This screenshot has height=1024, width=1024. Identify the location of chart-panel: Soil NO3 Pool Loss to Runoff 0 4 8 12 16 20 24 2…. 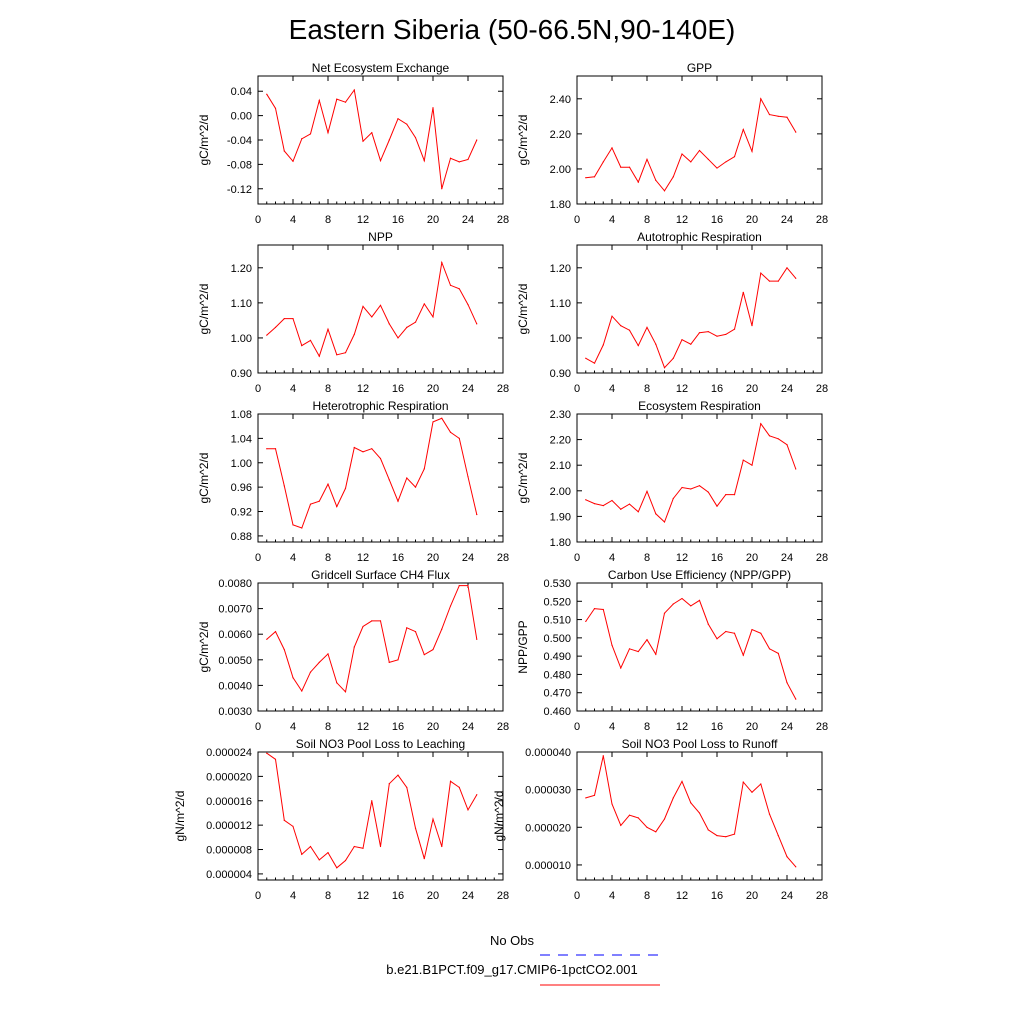
(660, 819).